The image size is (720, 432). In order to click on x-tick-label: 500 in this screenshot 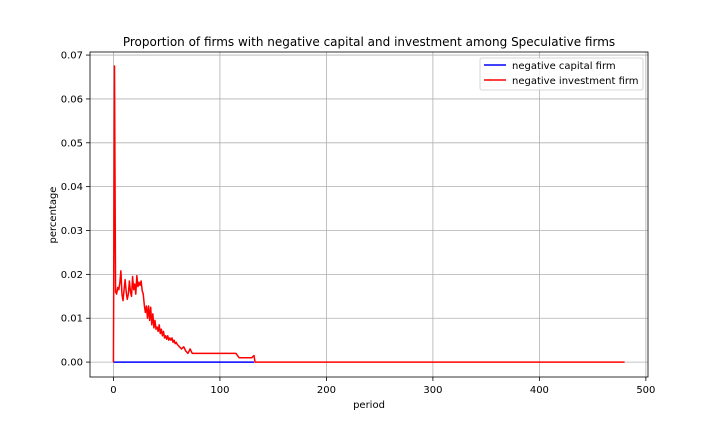, I will do `click(645, 390)`.